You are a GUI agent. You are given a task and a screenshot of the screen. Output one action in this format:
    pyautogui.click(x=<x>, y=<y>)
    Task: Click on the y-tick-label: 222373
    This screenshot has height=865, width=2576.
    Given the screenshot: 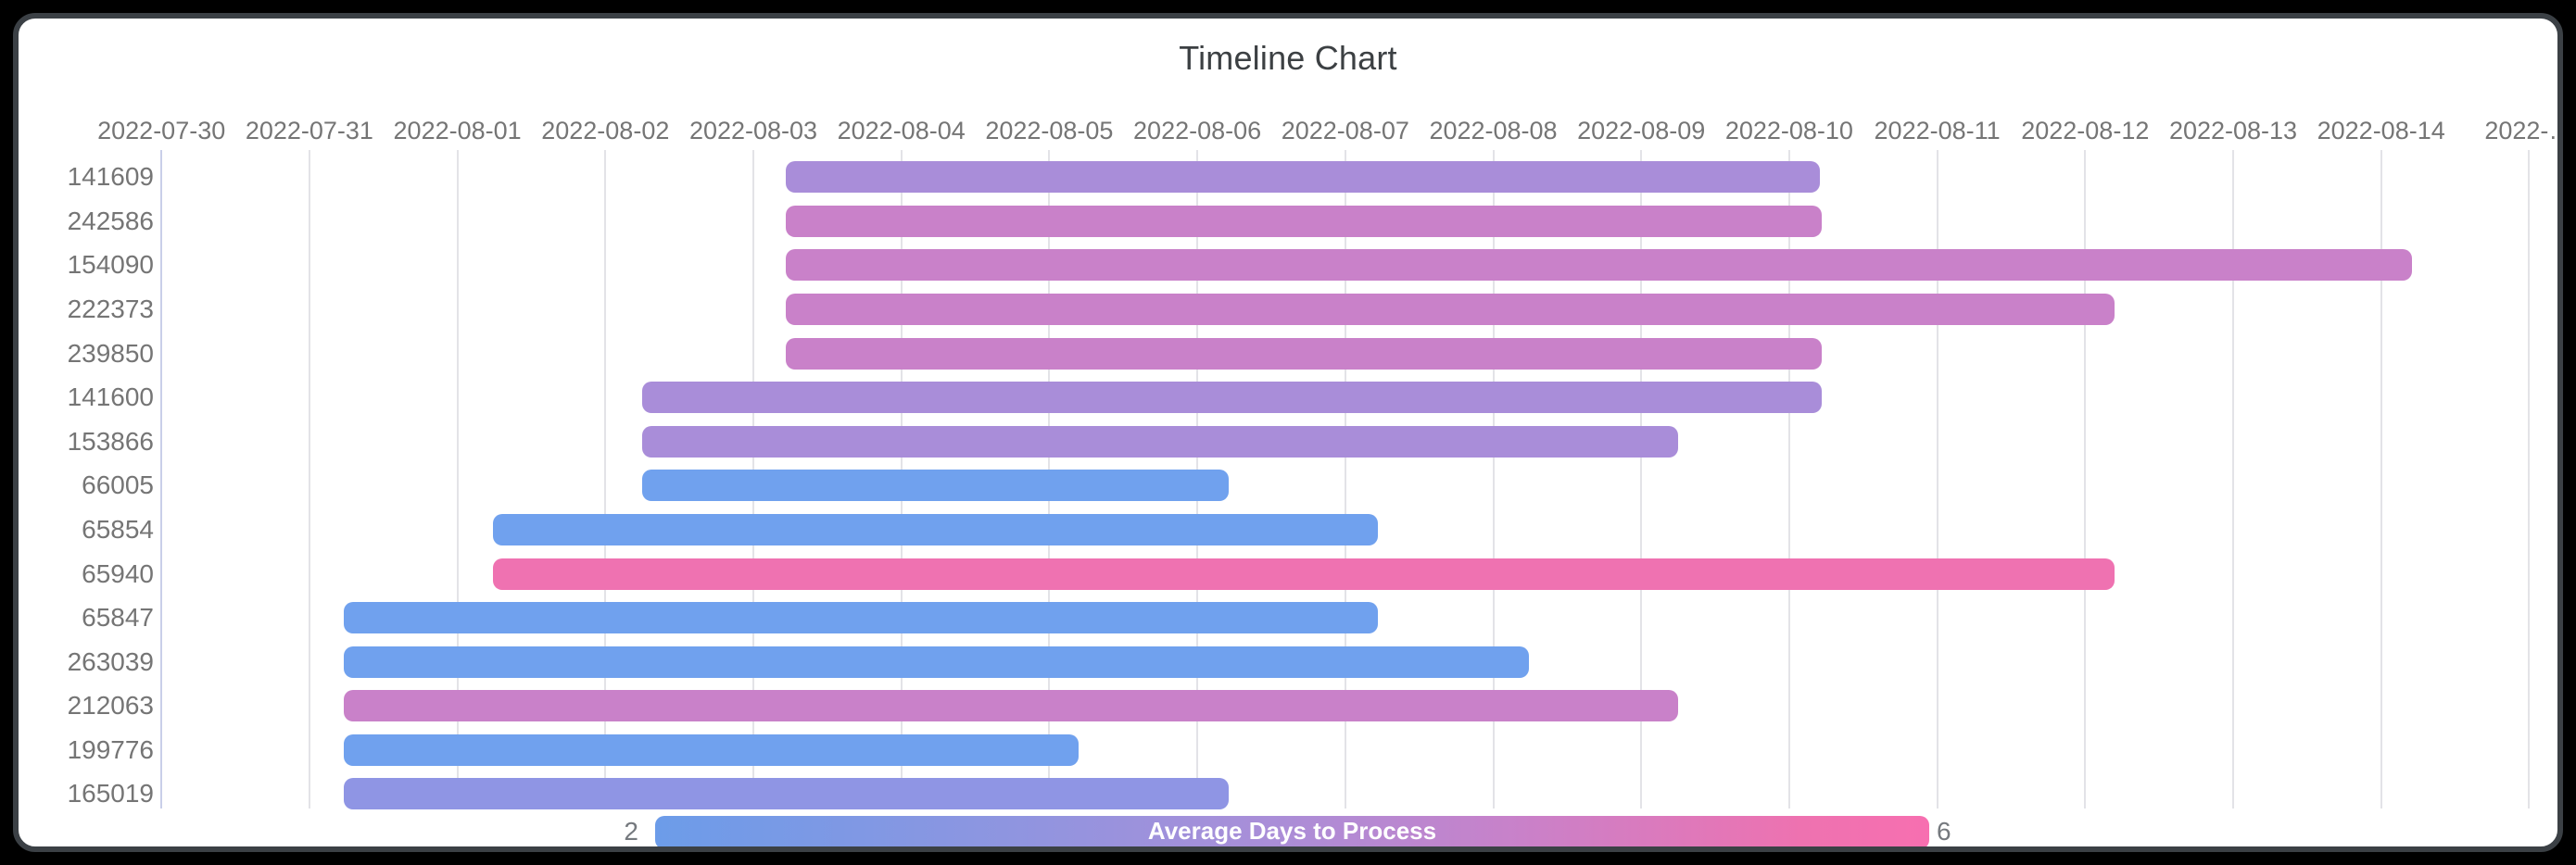 What is the action you would take?
    pyautogui.click(x=111, y=309)
    